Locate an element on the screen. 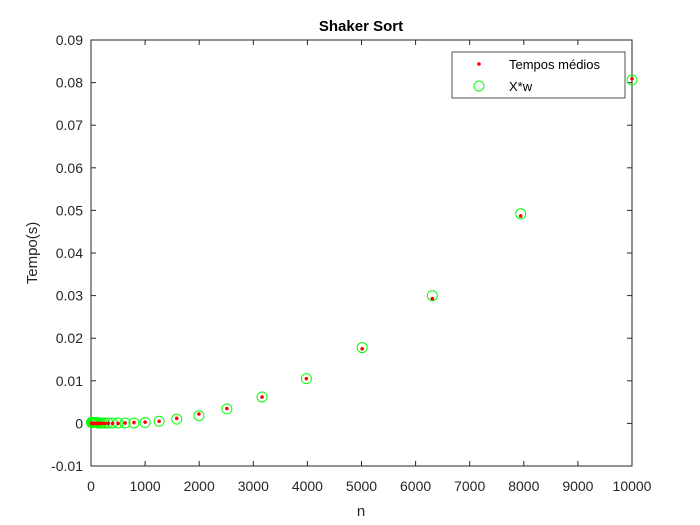  y-tick-label: 0.08 is located at coordinates (69, 83).